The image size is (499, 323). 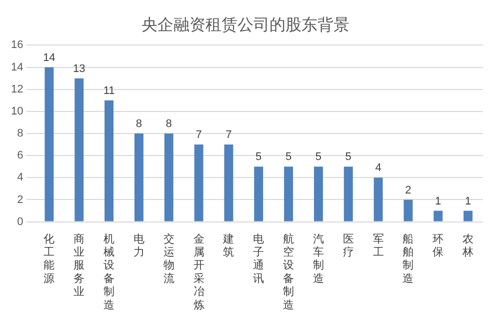 I want to click on x-tick-label: 航空设备制造, so click(x=288, y=272).